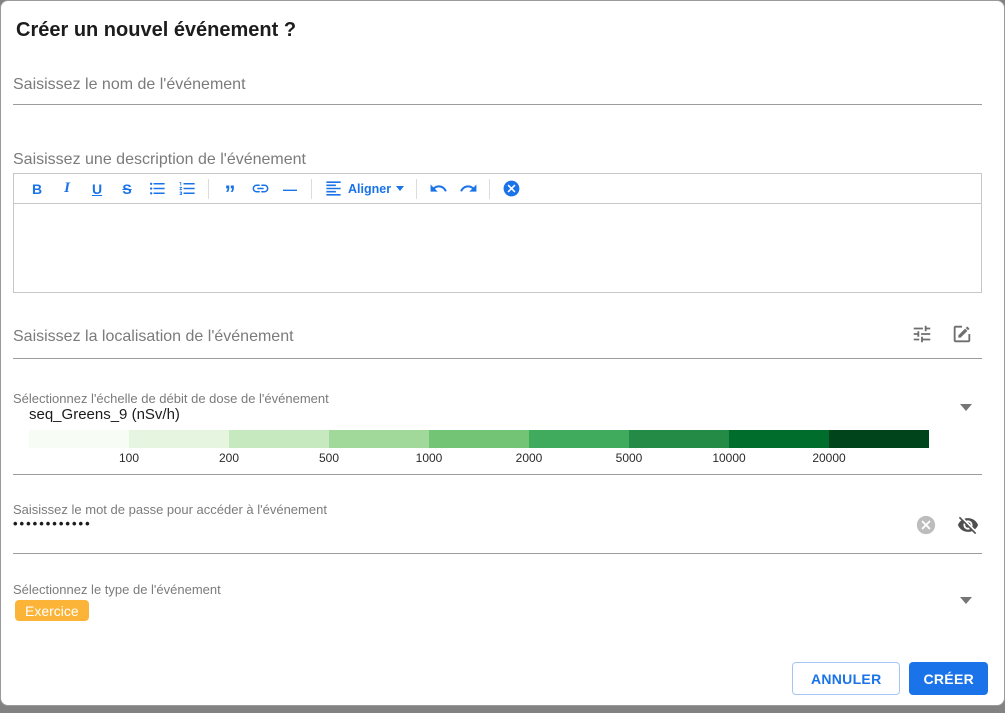 This screenshot has width=1005, height=713. What do you see at coordinates (37, 189) in the screenshot?
I see `bold-button: B` at bounding box center [37, 189].